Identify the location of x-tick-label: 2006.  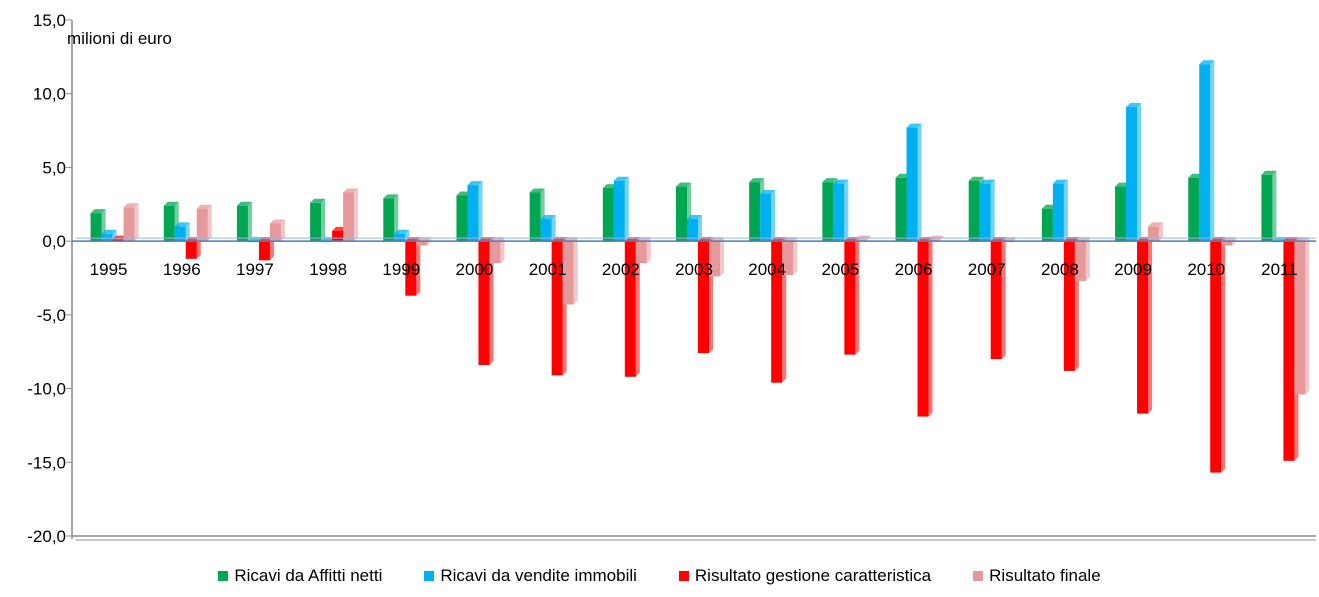
(914, 269).